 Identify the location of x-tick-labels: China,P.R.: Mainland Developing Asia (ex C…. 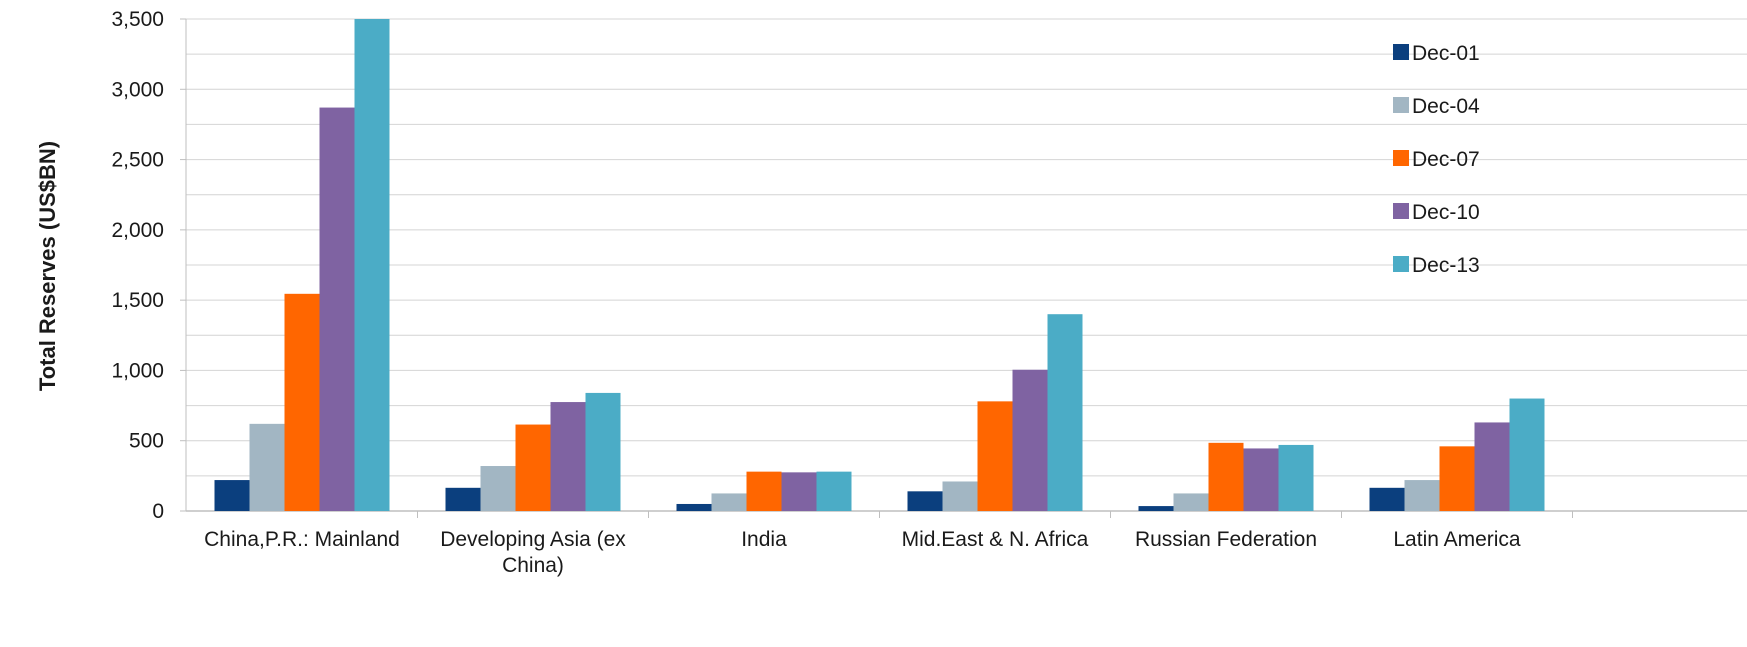
(862, 552).